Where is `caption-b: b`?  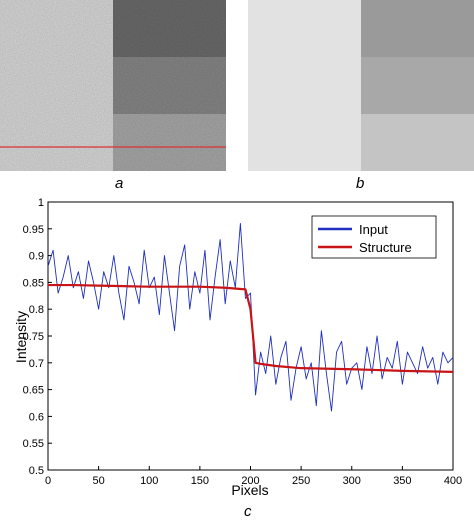
caption-b: b is located at coordinates (360, 183).